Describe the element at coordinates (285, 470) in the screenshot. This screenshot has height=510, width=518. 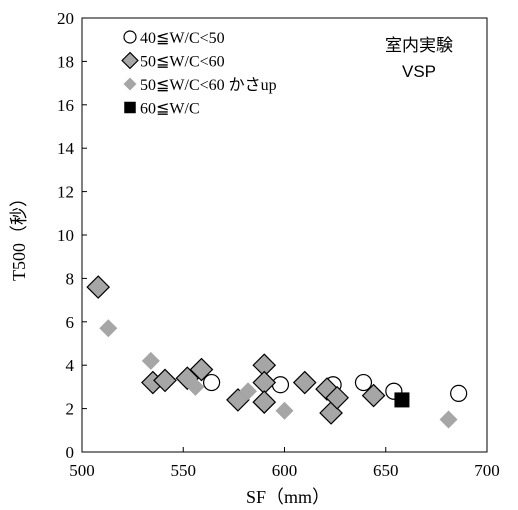
I see `x-tick-label: 600` at that location.